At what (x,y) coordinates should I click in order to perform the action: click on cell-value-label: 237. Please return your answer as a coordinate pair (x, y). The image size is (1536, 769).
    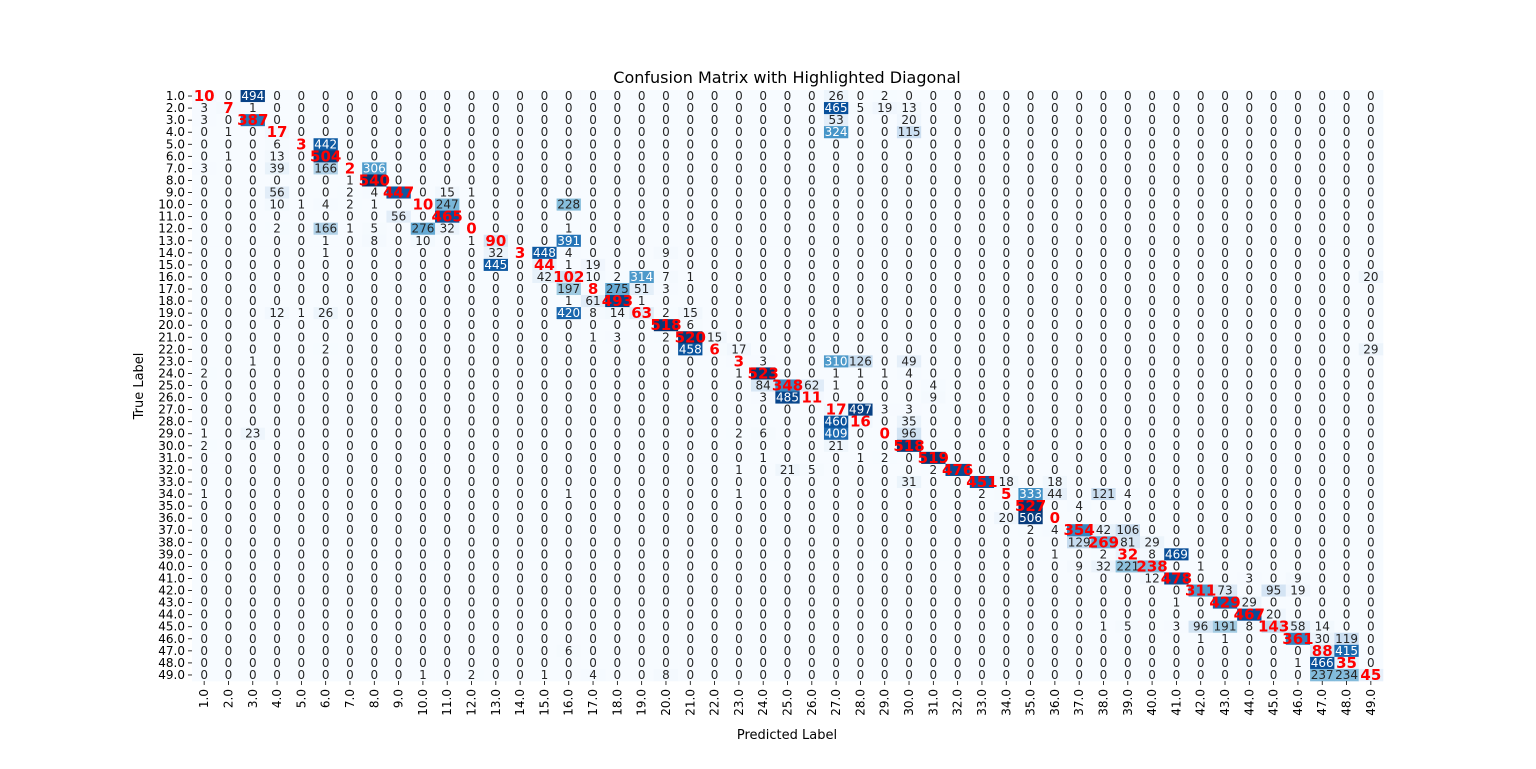
    Looking at the image, I should click on (1322, 675).